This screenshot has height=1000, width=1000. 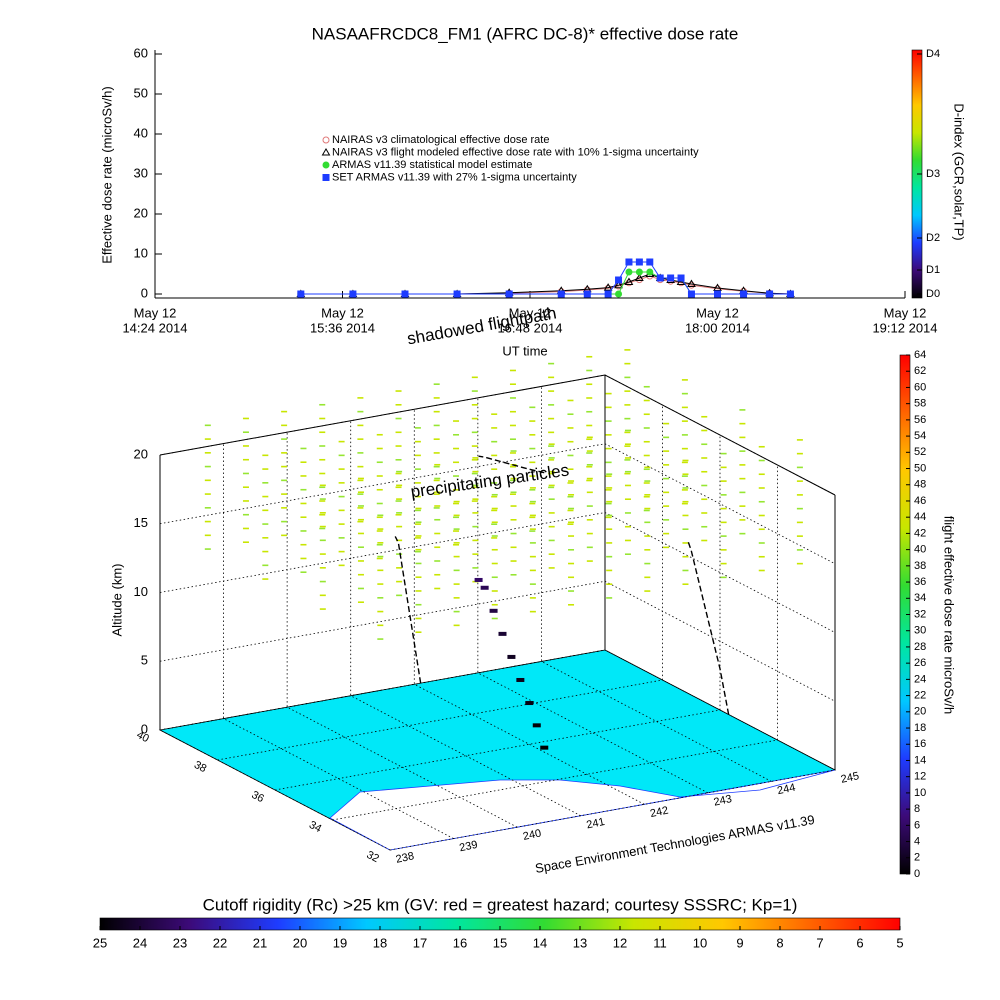 What do you see at coordinates (920, 387) in the screenshot?
I see `colorbar-tick-label: 60` at bounding box center [920, 387].